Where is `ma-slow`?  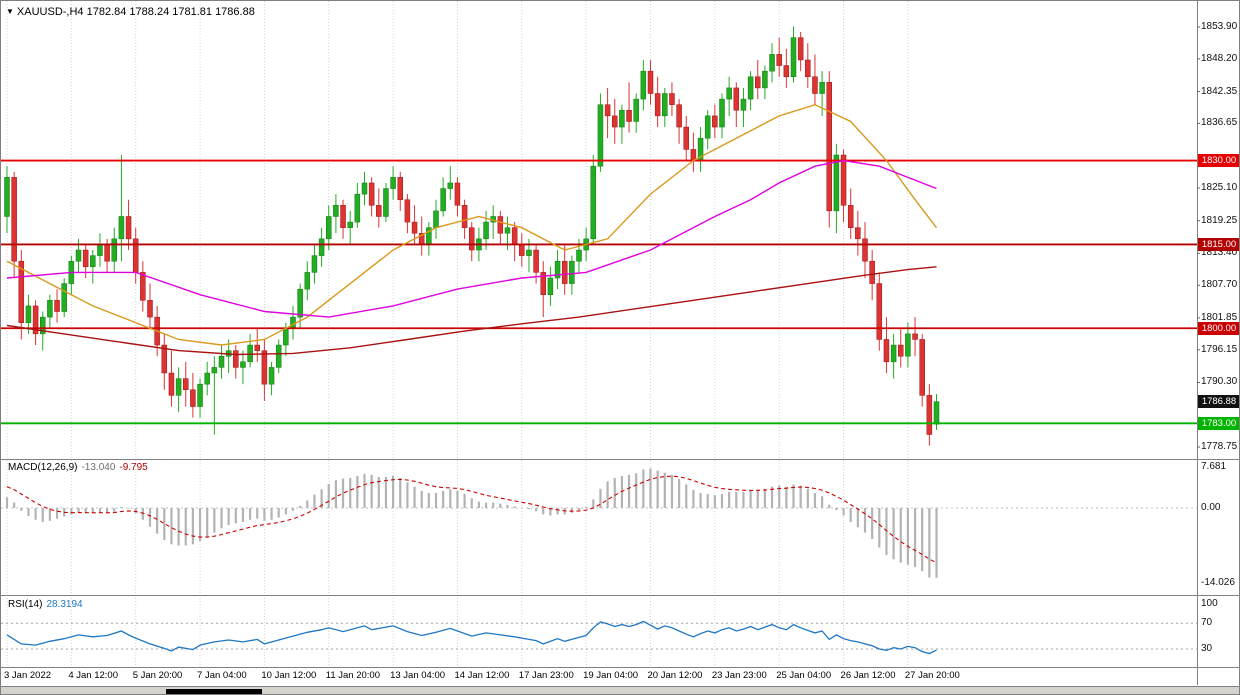 ma-slow is located at coordinates (471, 311).